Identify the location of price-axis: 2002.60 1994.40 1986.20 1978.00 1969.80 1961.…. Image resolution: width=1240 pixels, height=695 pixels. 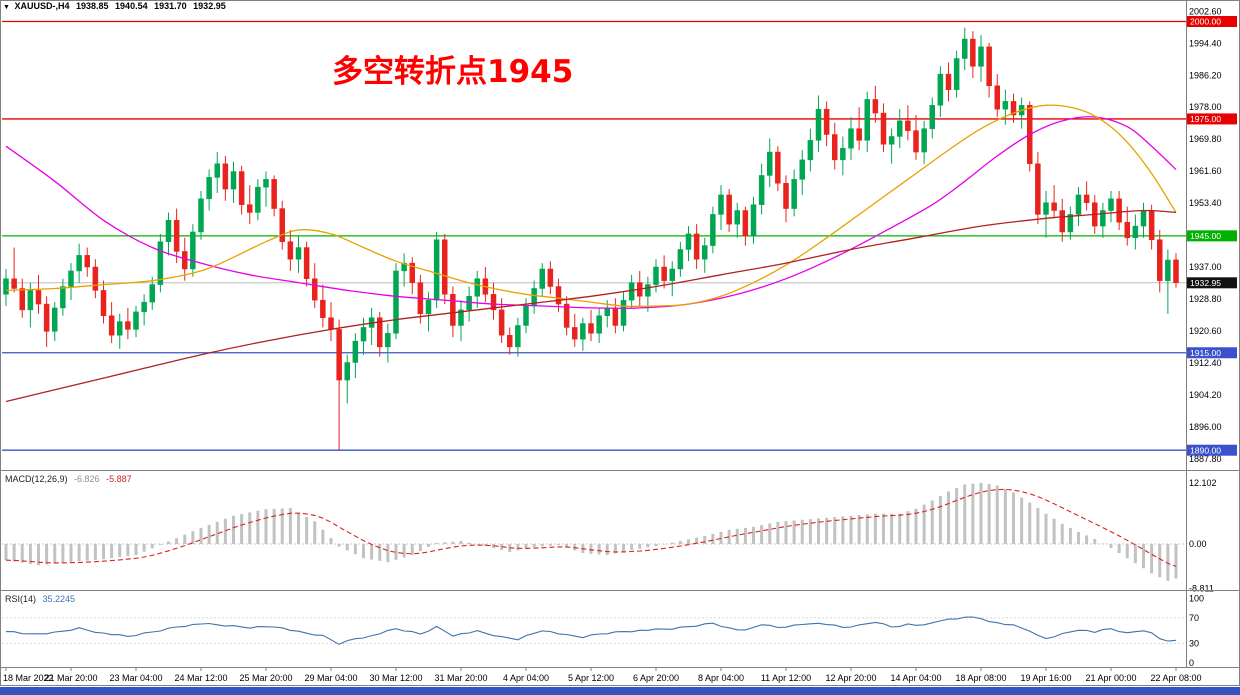
(1212, 235).